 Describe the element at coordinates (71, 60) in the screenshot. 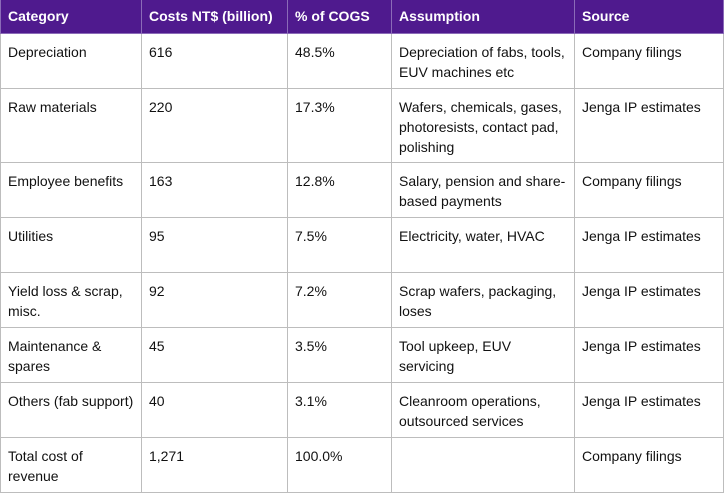

I see `cell-category: Depreciation` at that location.